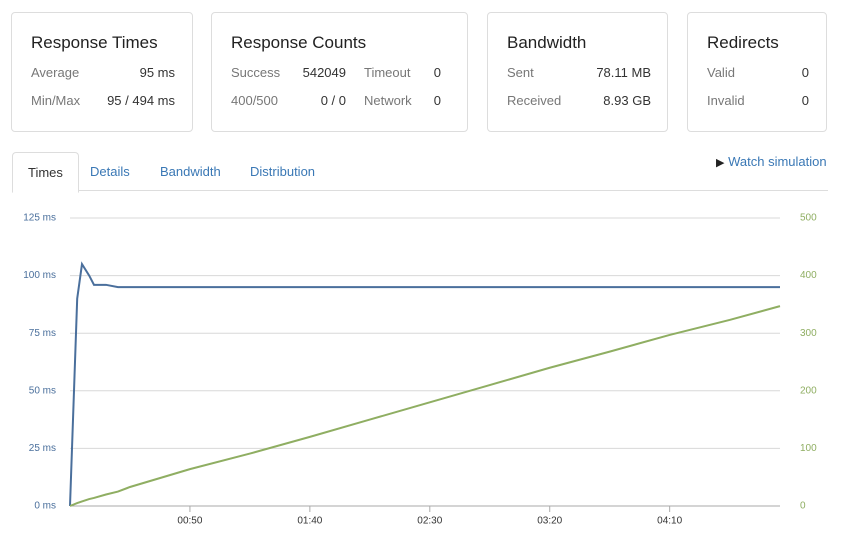 The height and width of the screenshot is (537, 868). I want to click on tab: Times, so click(45, 172).